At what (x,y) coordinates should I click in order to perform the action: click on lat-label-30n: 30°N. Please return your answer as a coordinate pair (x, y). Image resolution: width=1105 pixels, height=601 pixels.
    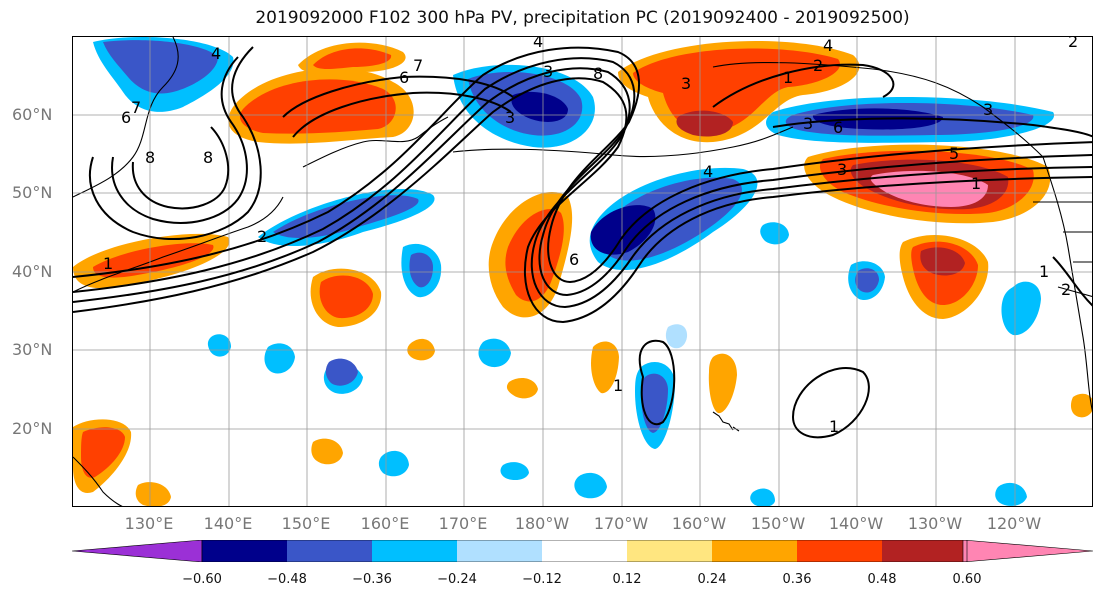
    Looking at the image, I should click on (32, 349).